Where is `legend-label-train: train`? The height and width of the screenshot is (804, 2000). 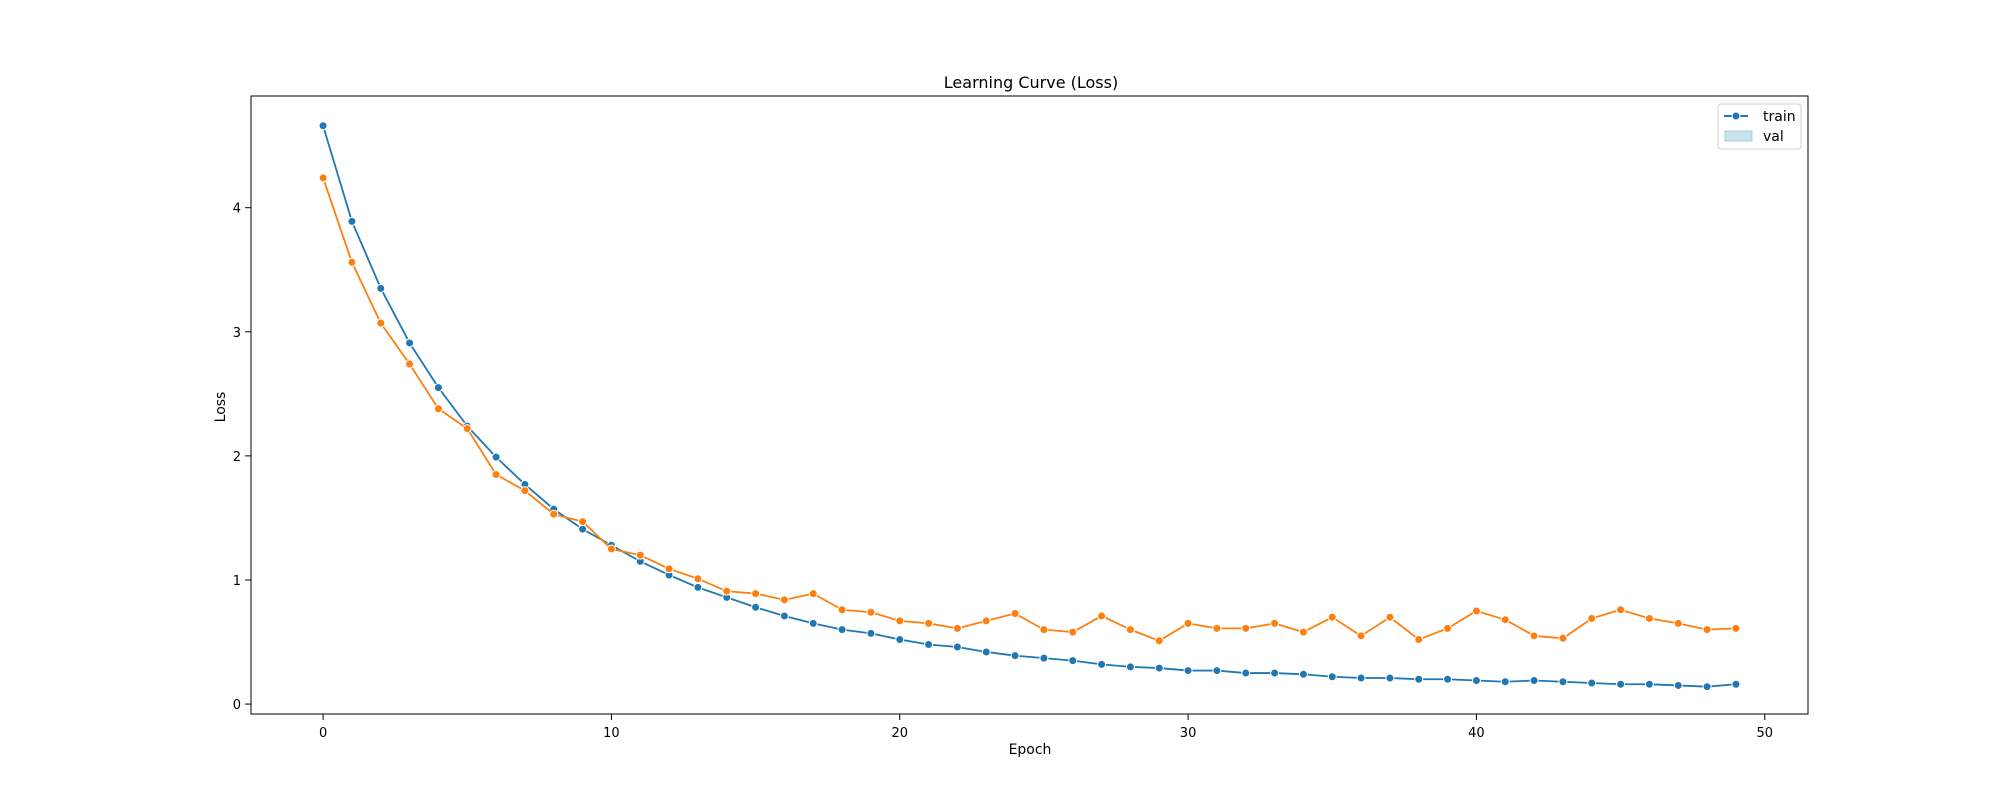
legend-label-train: train is located at coordinates (1779, 117).